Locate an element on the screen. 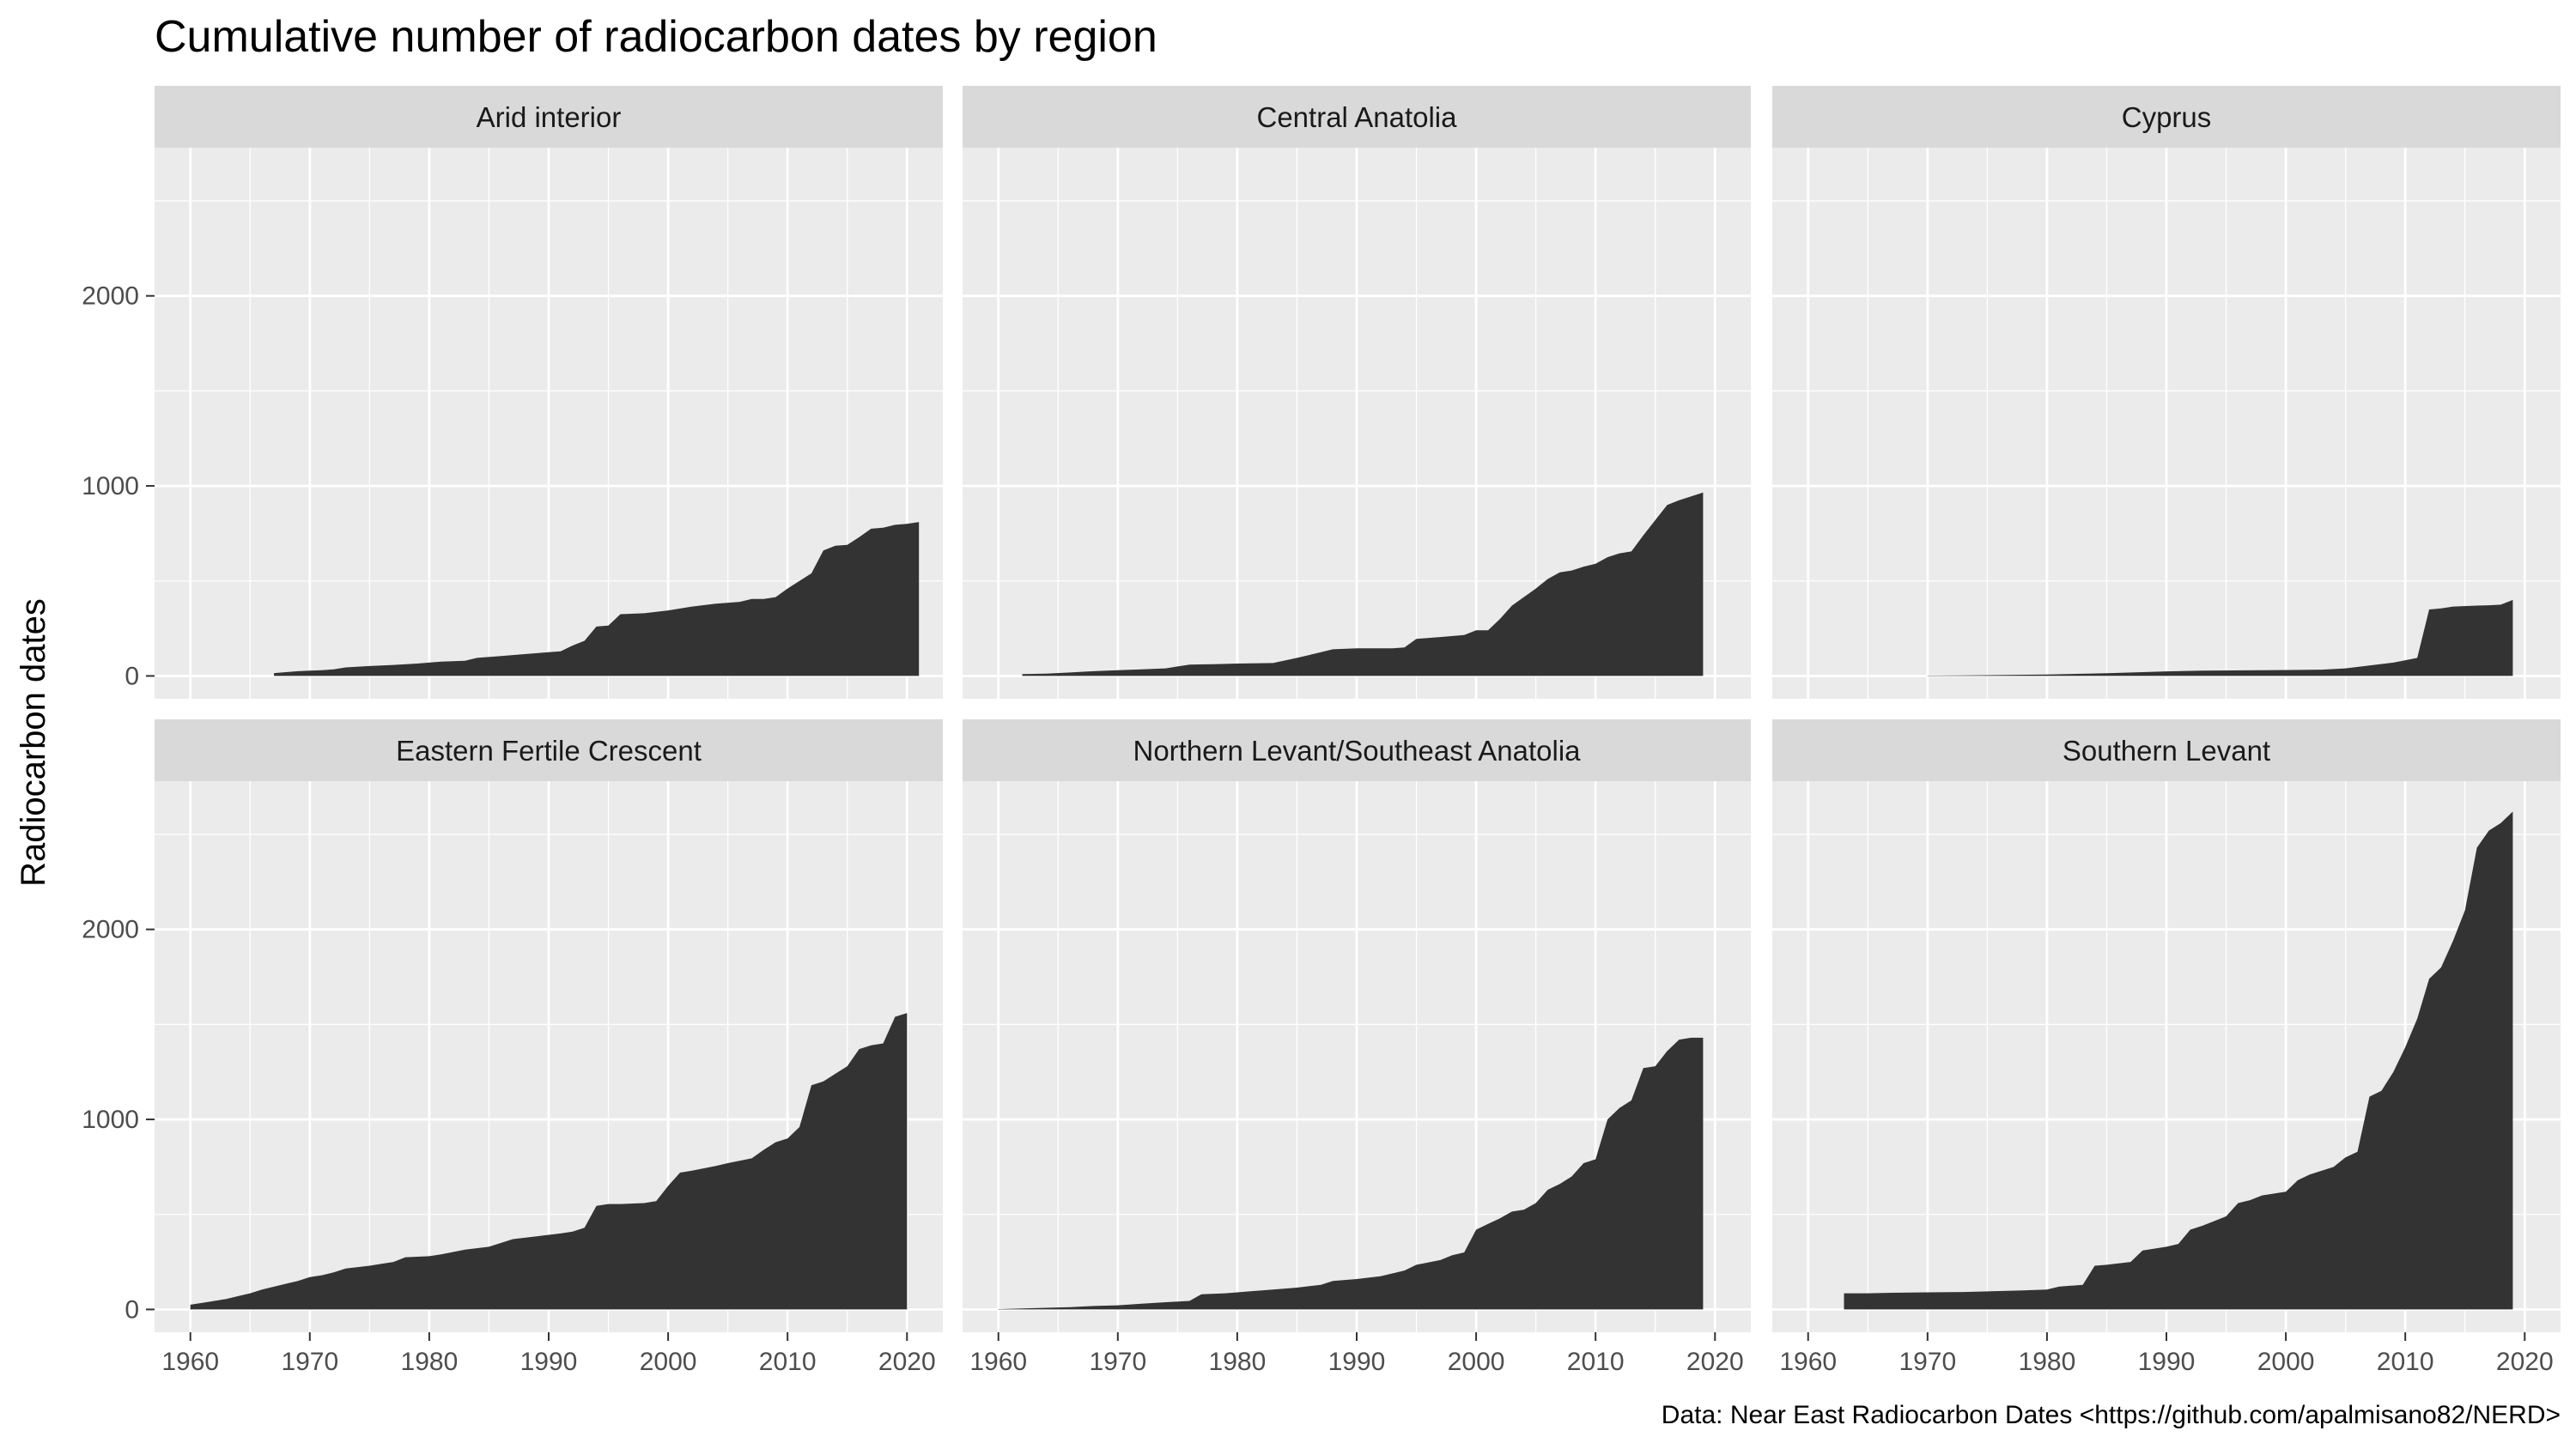 The image size is (2576, 1449). facet-label: Eastern Fertile Crescent is located at coordinates (549, 751).